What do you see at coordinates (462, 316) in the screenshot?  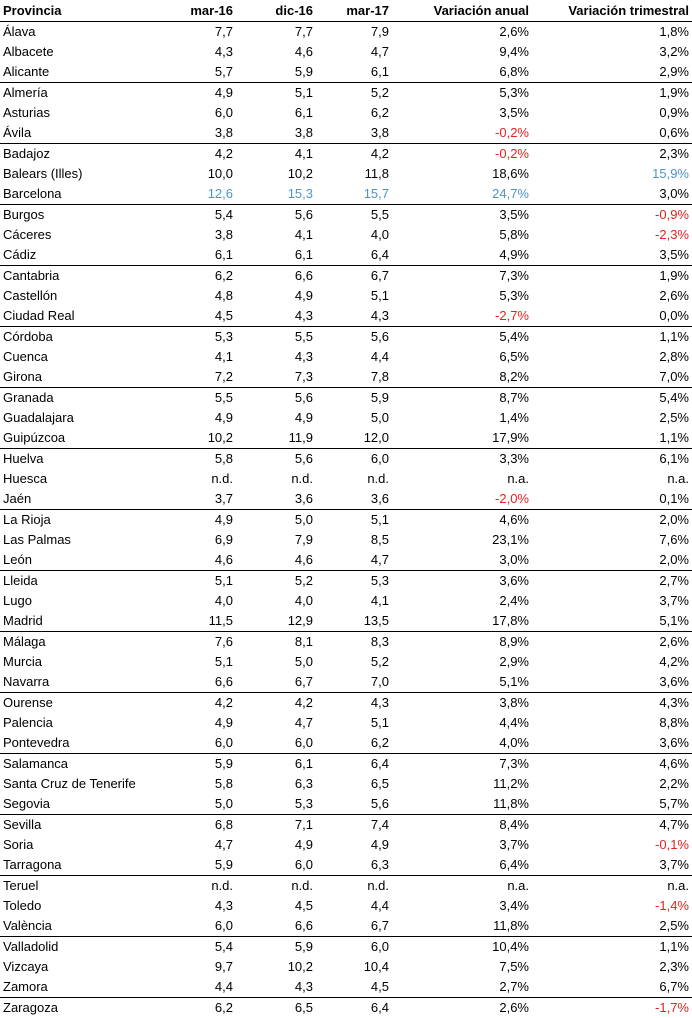 I see `cell-variacion-anual: -2,7%` at bounding box center [462, 316].